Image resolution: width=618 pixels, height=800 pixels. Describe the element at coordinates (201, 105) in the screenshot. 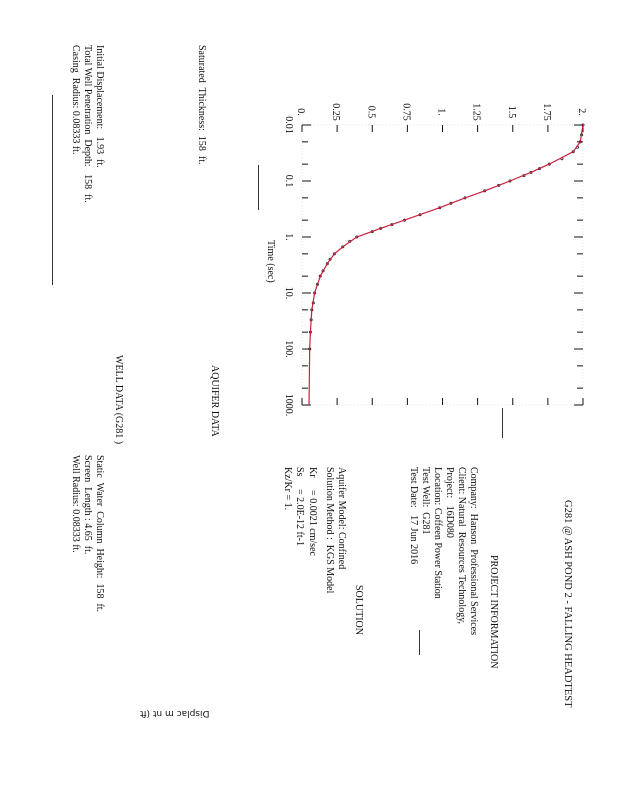

I see `saturated-thickness: Saturated Thickness: 158 ft.` at that location.